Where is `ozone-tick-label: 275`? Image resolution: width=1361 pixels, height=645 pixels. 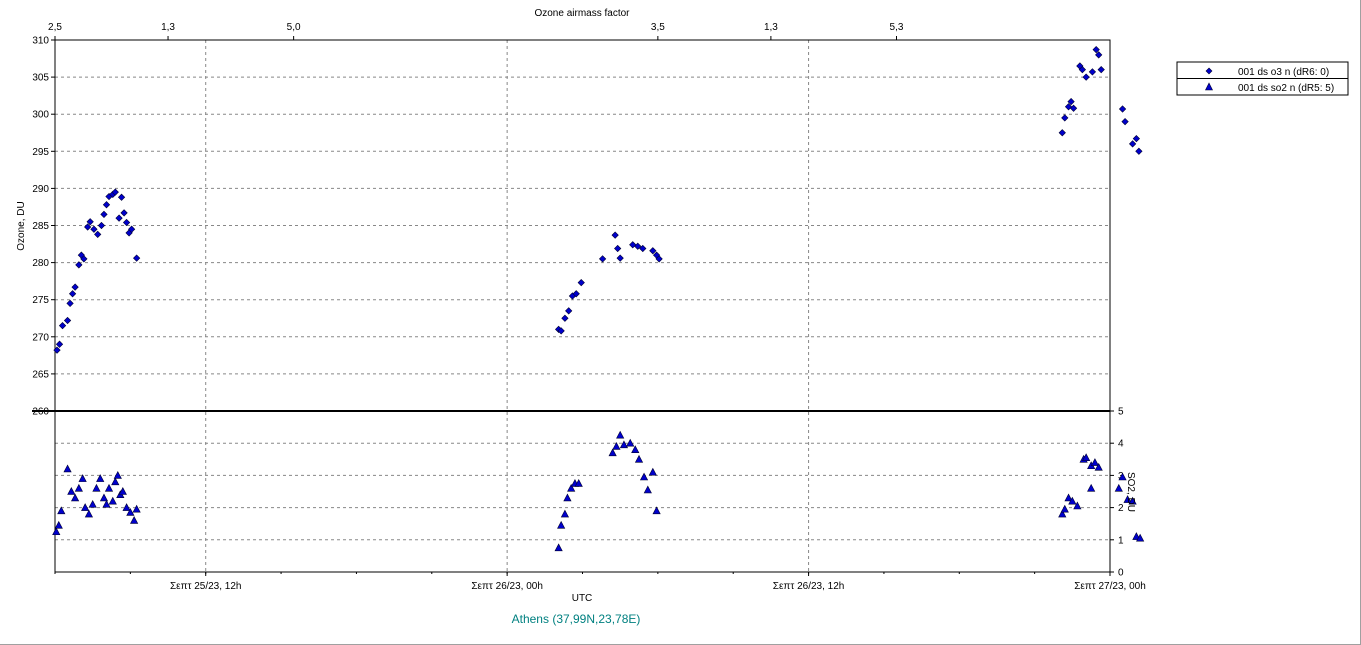 ozone-tick-label: 275 is located at coordinates (40, 300).